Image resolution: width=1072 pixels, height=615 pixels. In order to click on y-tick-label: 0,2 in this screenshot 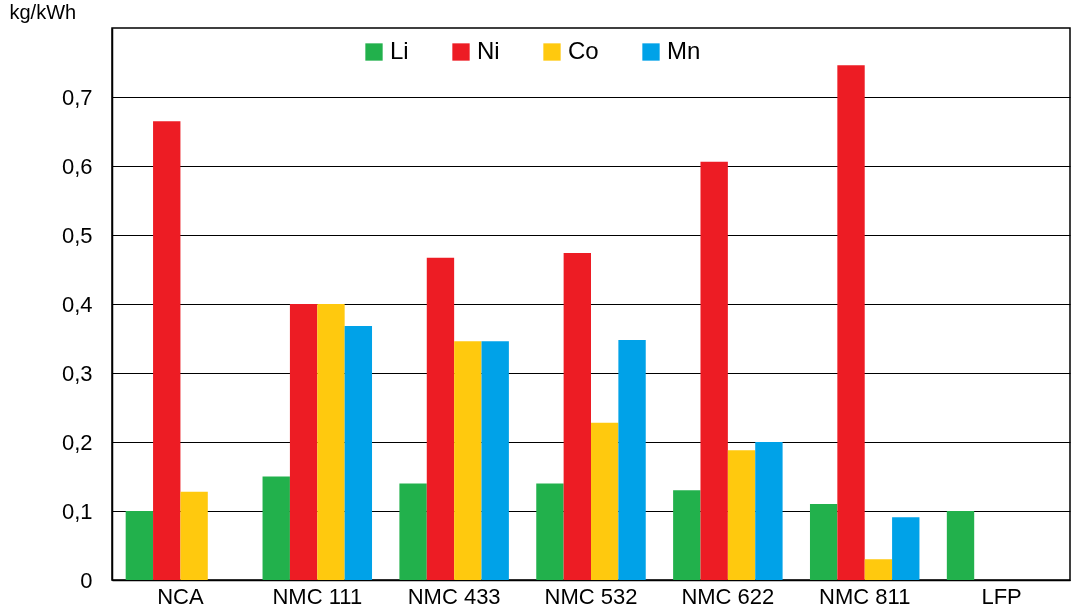, I will do `click(77, 442)`.